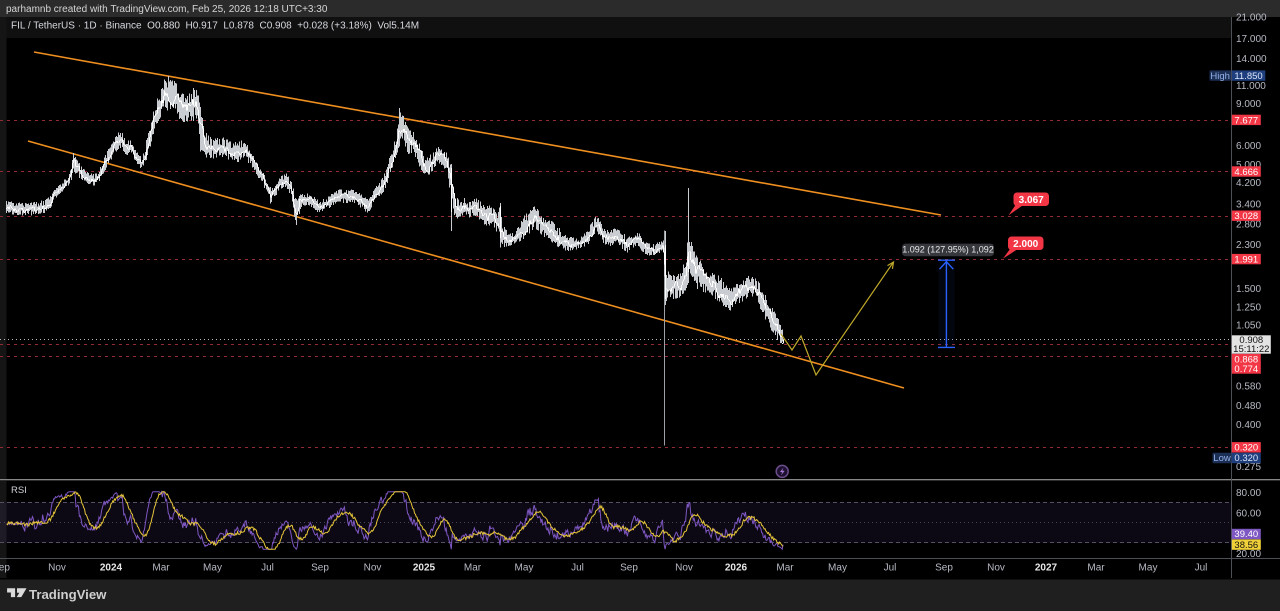 The width and height of the screenshot is (1280, 611). What do you see at coordinates (1248, 165) in the screenshot?
I see `svg-text: 5.000` at bounding box center [1248, 165].